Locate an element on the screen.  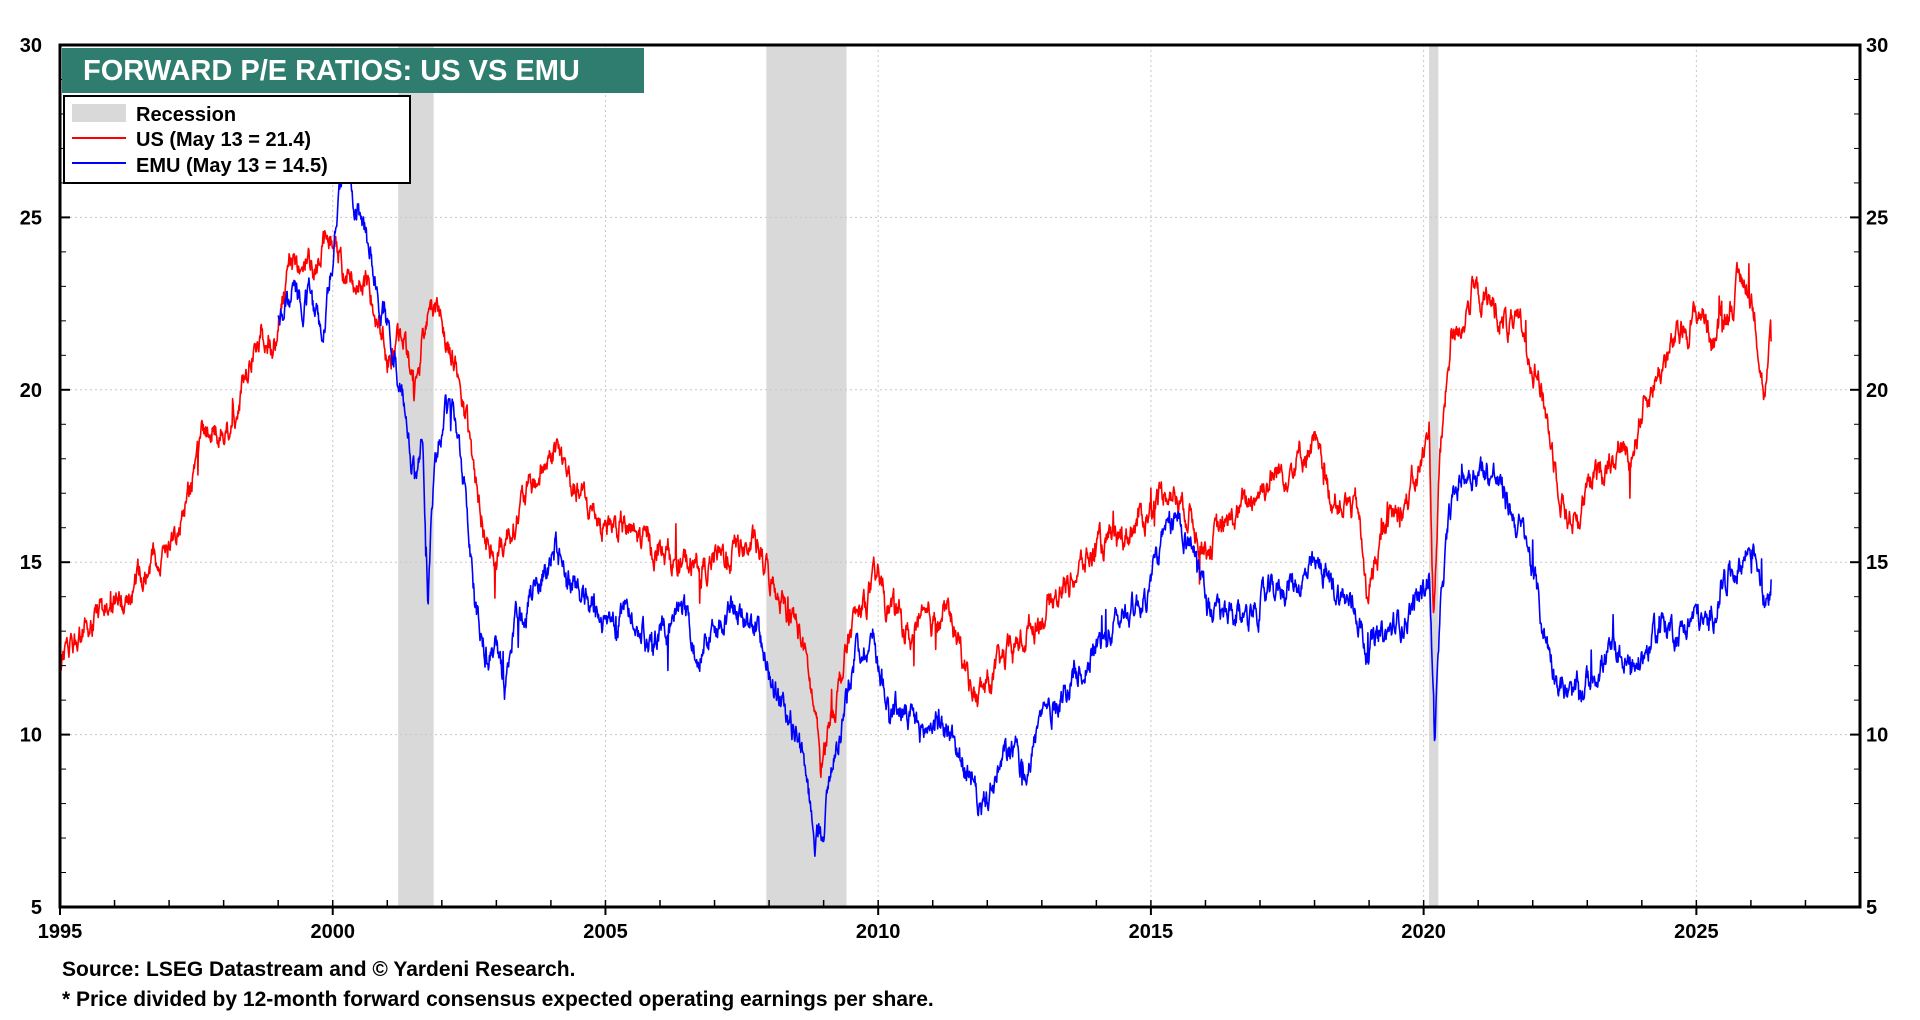
x-tick-label: 2010 is located at coordinates (878, 932).